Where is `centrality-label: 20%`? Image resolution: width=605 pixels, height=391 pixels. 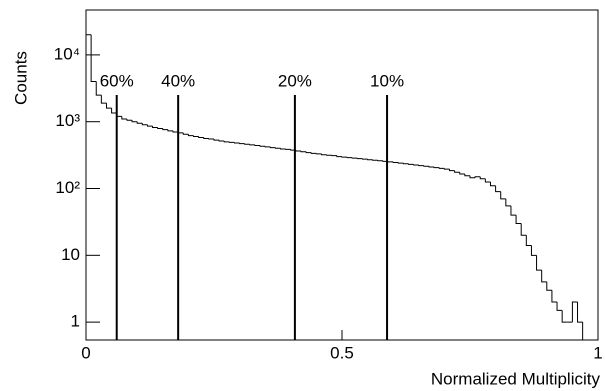
centrality-label: 20% is located at coordinates (295, 80).